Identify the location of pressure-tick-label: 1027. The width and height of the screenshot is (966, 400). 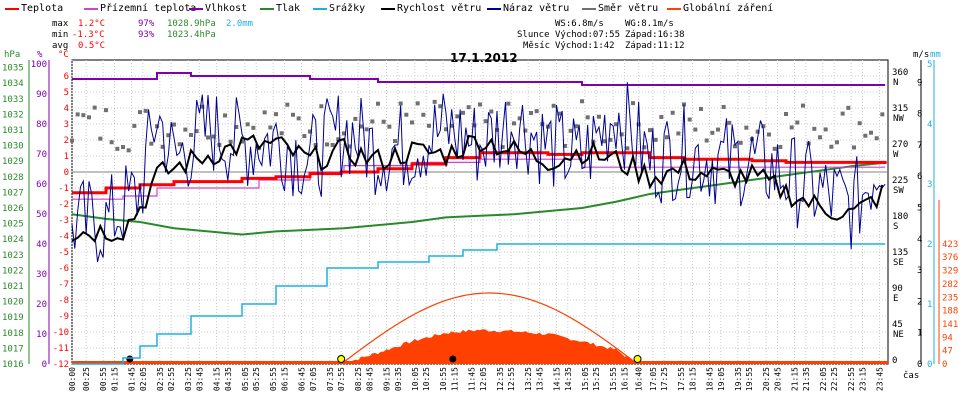
(13, 193).